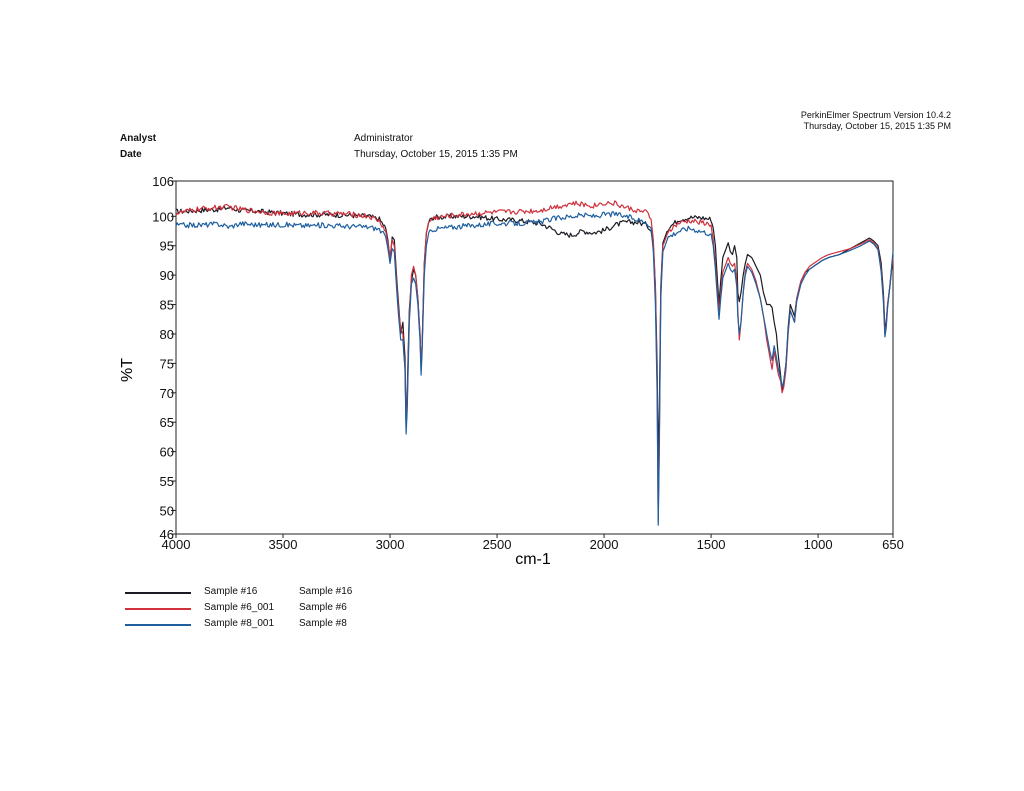  Describe the element at coordinates (390, 544) in the screenshot. I see `x-tick-label: 3000` at that location.